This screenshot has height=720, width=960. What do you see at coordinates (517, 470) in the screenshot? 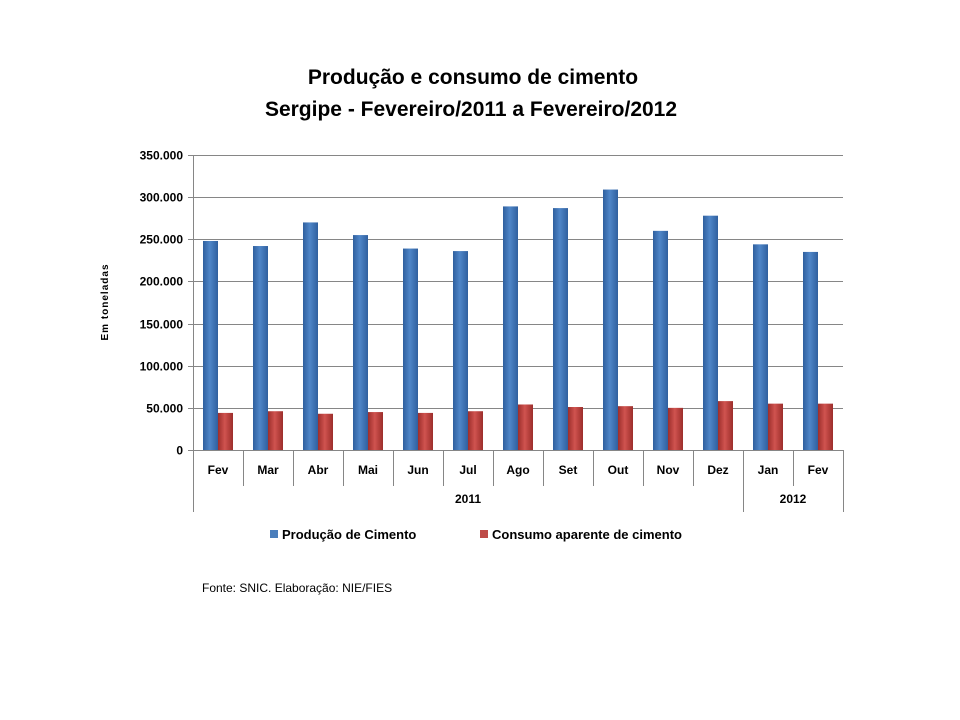
I see `x-category-label: Ago` at bounding box center [517, 470].